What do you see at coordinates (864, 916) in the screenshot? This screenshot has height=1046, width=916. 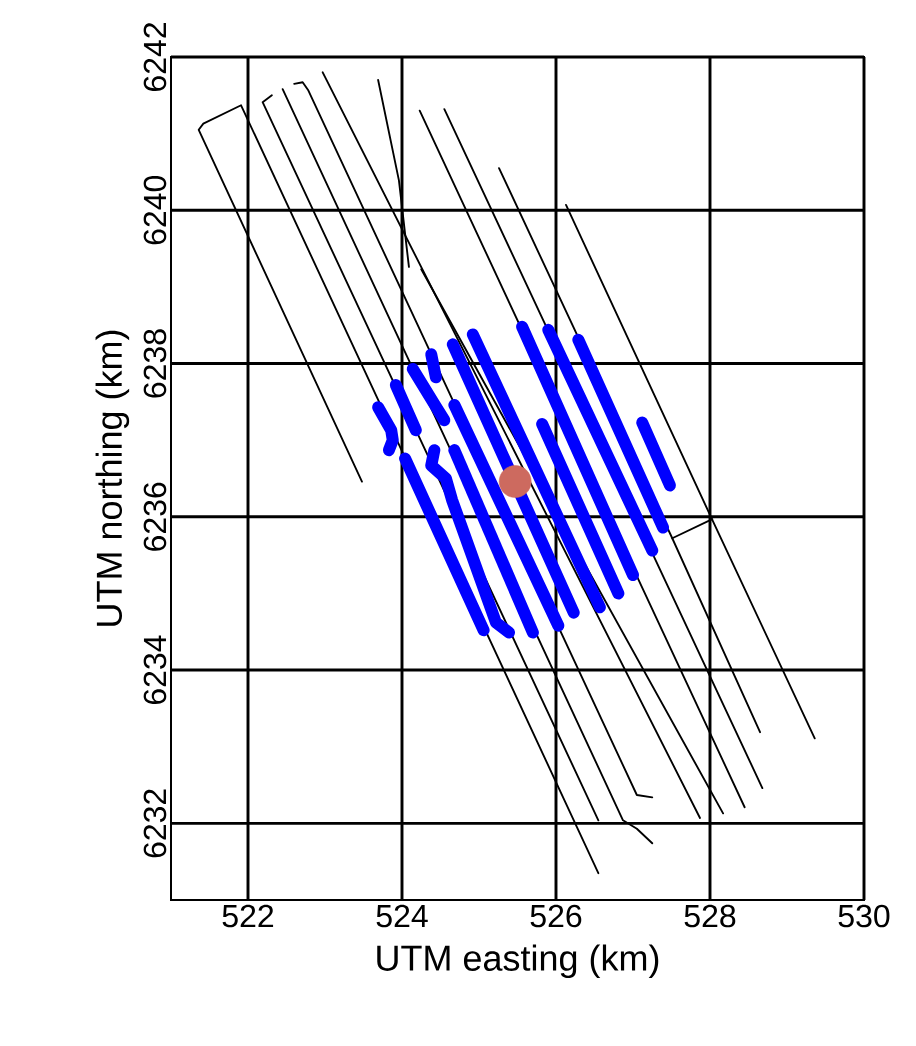 I see `x-tick-label: 530` at bounding box center [864, 916].